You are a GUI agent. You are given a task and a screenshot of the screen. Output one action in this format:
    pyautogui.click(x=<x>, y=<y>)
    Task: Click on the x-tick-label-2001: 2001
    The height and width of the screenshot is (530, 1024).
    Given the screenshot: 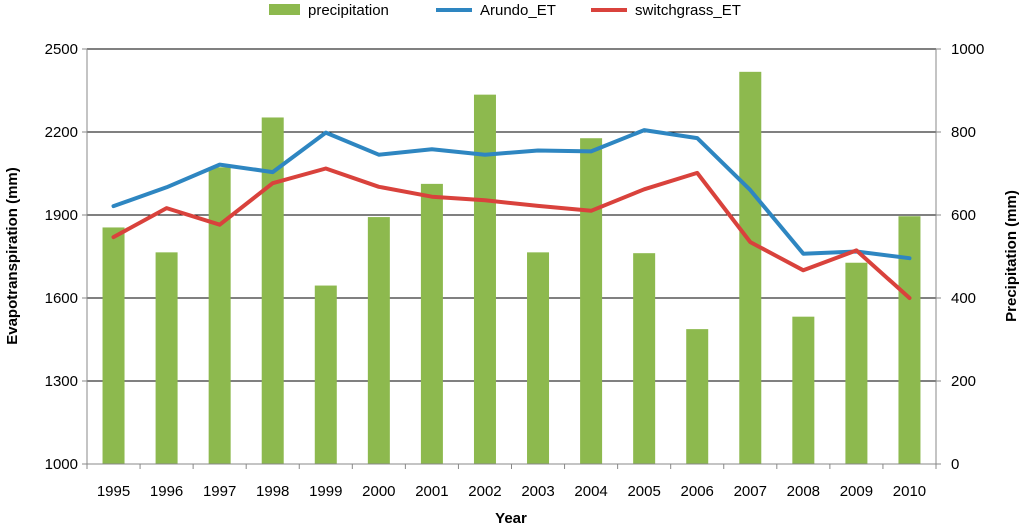 What is the action you would take?
    pyautogui.click(x=431, y=491)
    